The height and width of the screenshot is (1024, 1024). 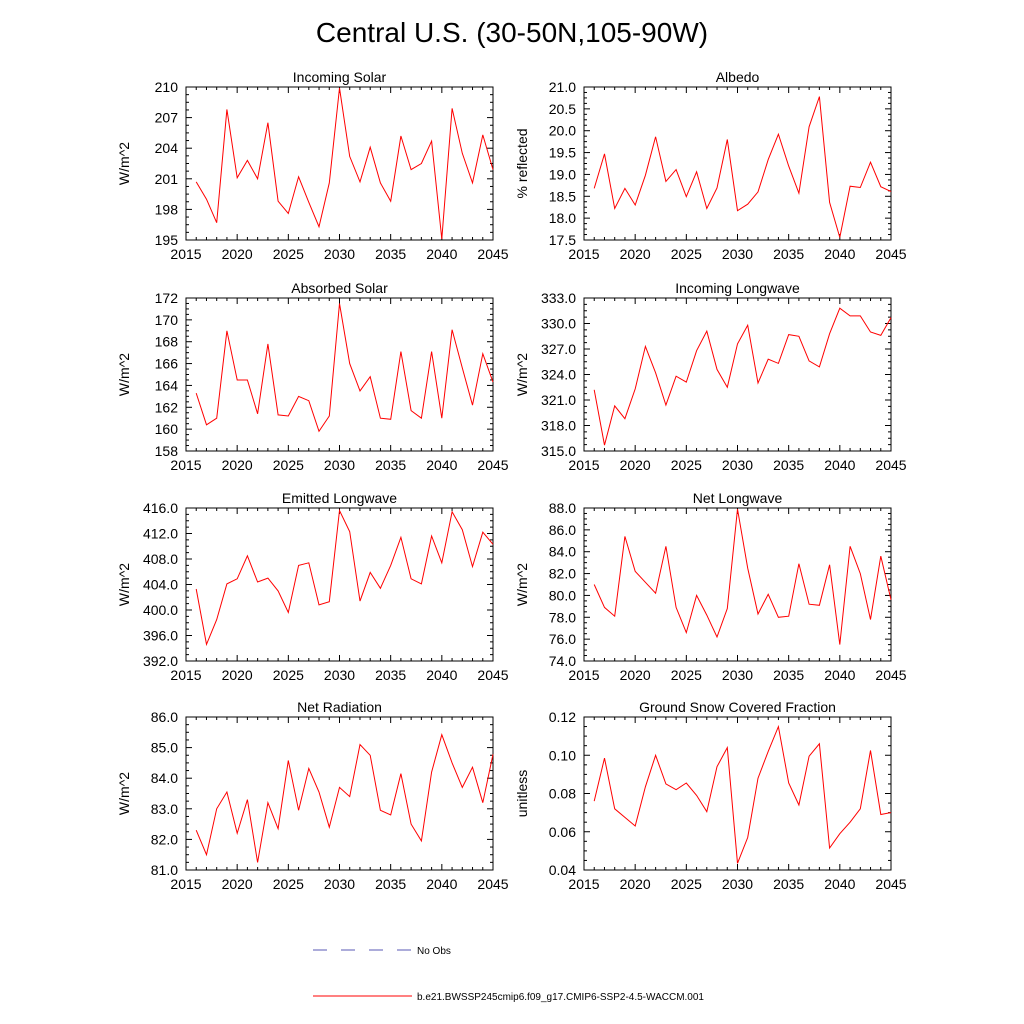 I want to click on chart-title: Albedo, so click(x=738, y=77).